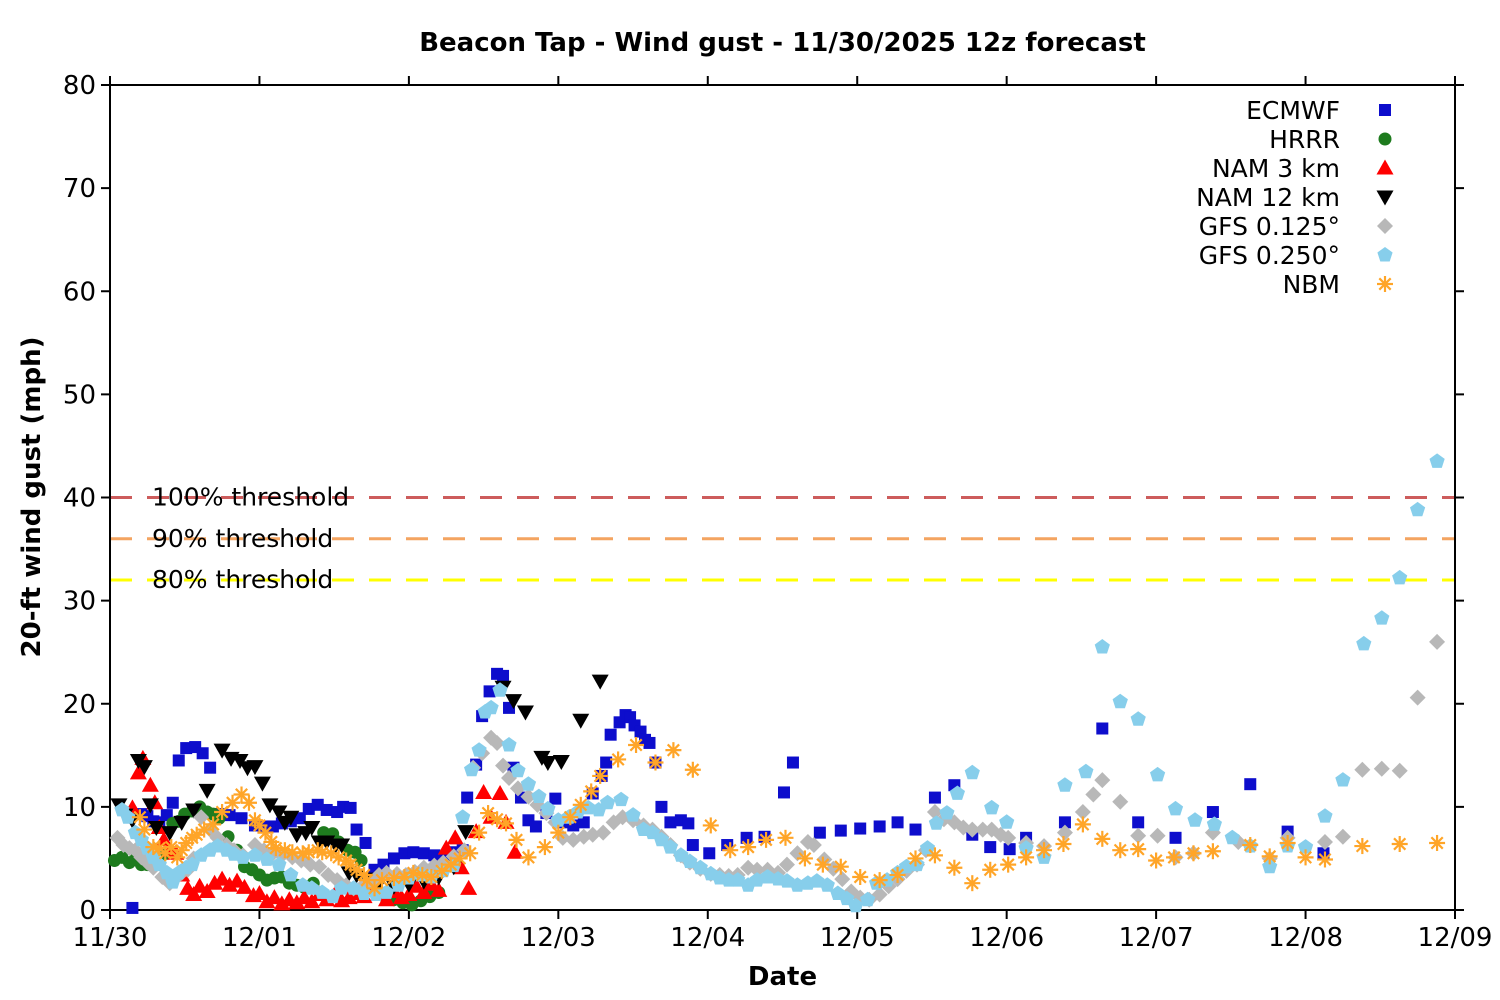 Image resolution: width=1500 pixels, height=1000 pixels. Describe the element at coordinates (1304, 139) in the screenshot. I see `legend-label: HRRR` at that location.